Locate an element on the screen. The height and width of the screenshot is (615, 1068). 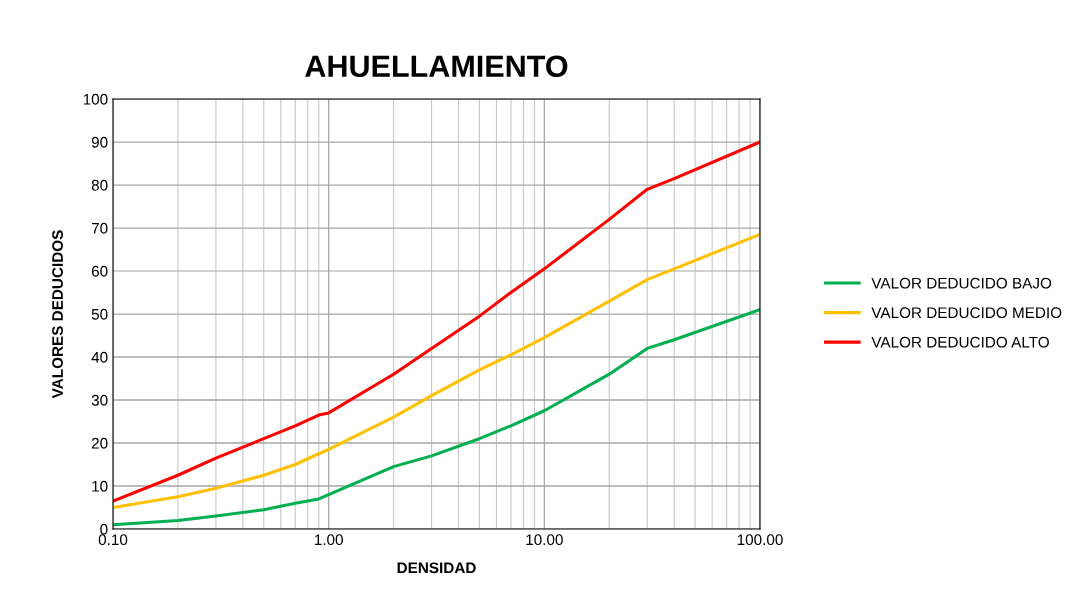
x-tick-label: 100.00 is located at coordinates (760, 540).